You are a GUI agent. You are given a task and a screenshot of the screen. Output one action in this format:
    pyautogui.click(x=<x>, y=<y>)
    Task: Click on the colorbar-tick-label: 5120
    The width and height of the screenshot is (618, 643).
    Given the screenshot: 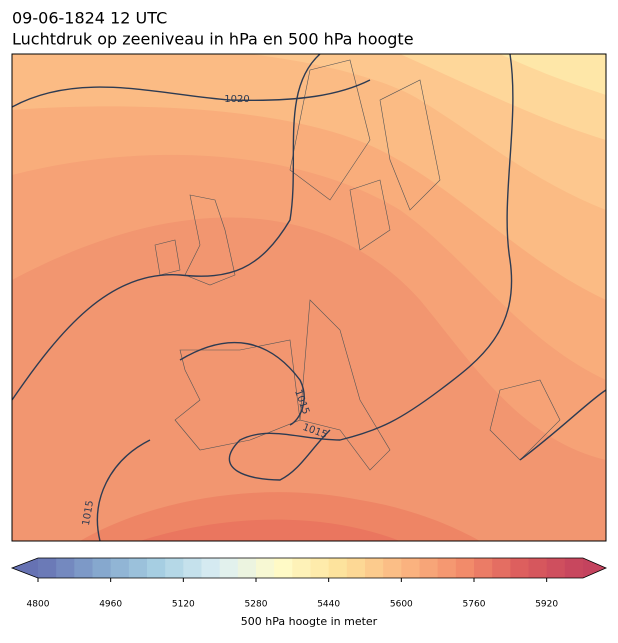 What is the action you would take?
    pyautogui.click(x=183, y=605)
    